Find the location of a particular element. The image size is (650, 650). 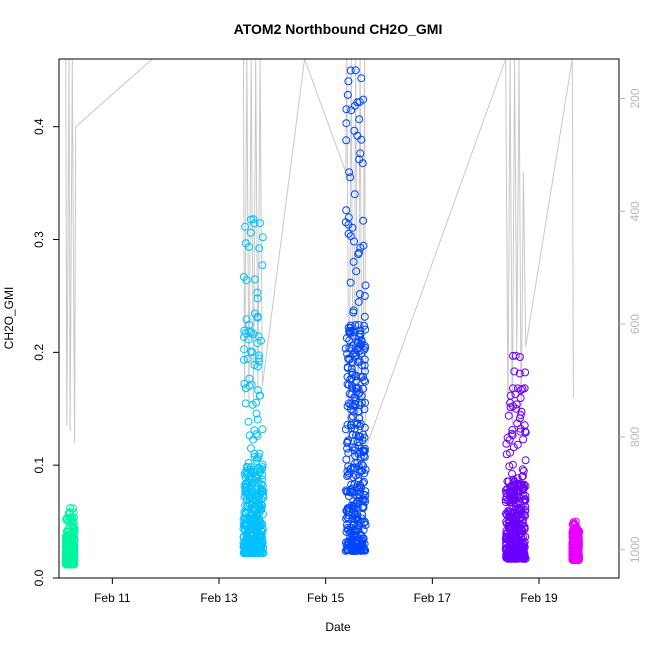

x-axis: Feb 11 Feb 13 Feb 15 Feb 17 Feb 19 is located at coordinates (326, 591).